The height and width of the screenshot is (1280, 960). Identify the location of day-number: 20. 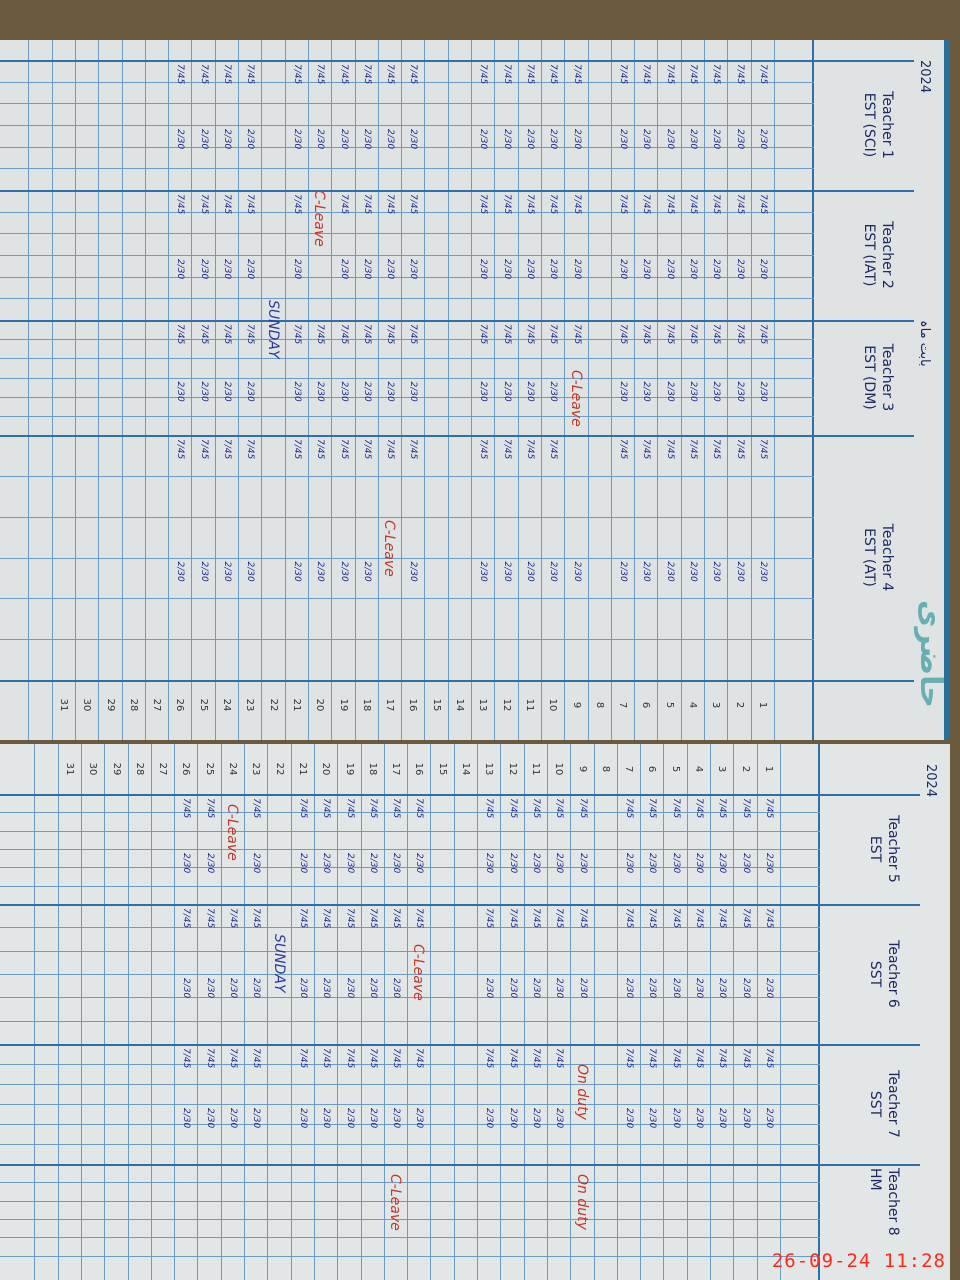
(320, 705).